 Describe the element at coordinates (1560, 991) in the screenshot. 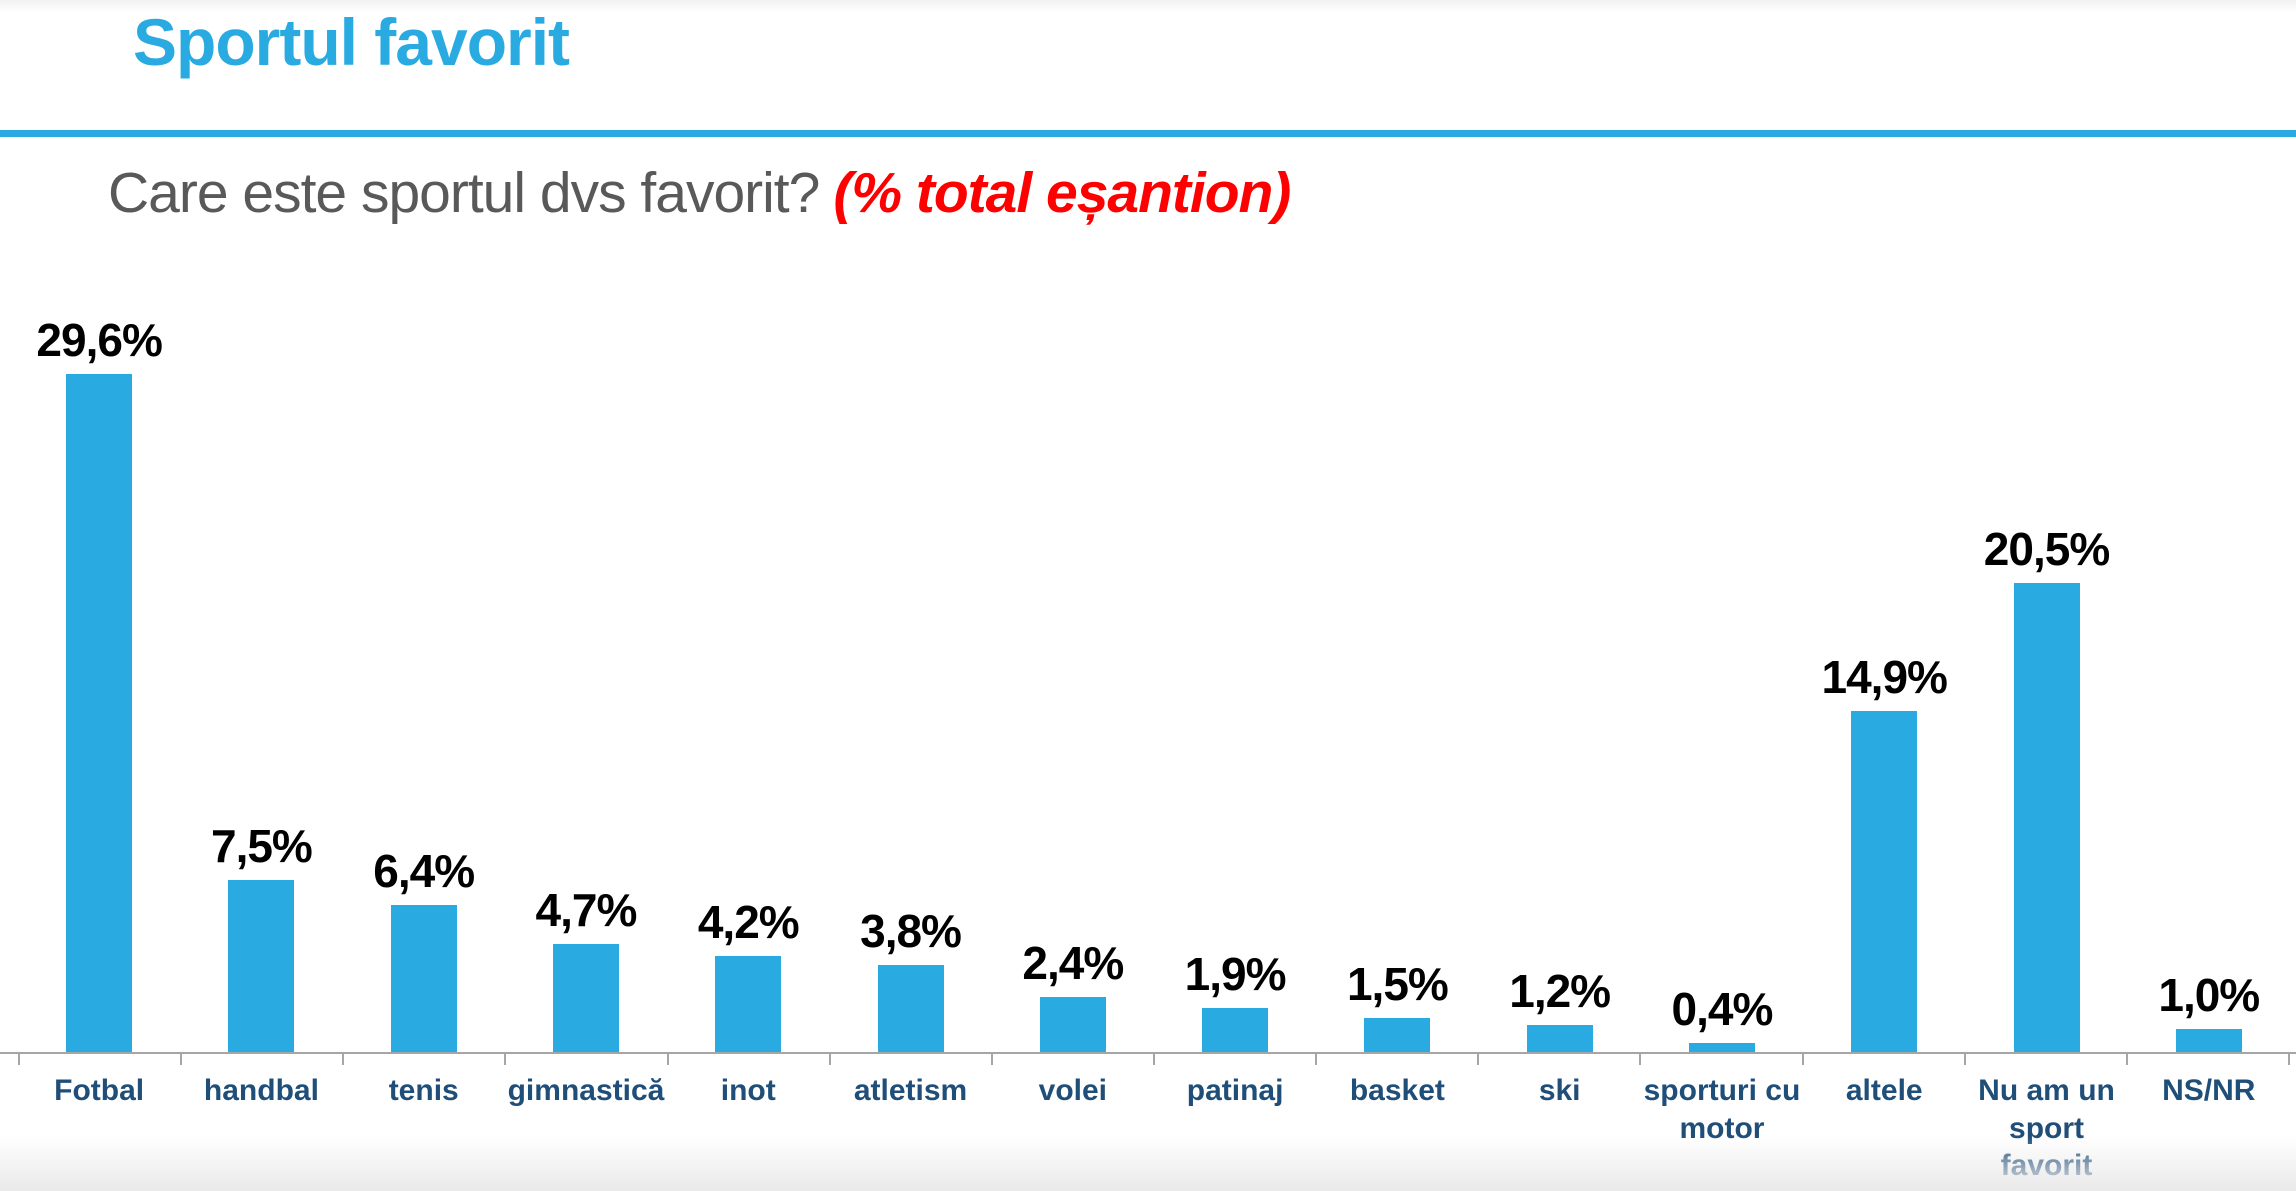

I see `value-label-ski: 1,2%` at that location.